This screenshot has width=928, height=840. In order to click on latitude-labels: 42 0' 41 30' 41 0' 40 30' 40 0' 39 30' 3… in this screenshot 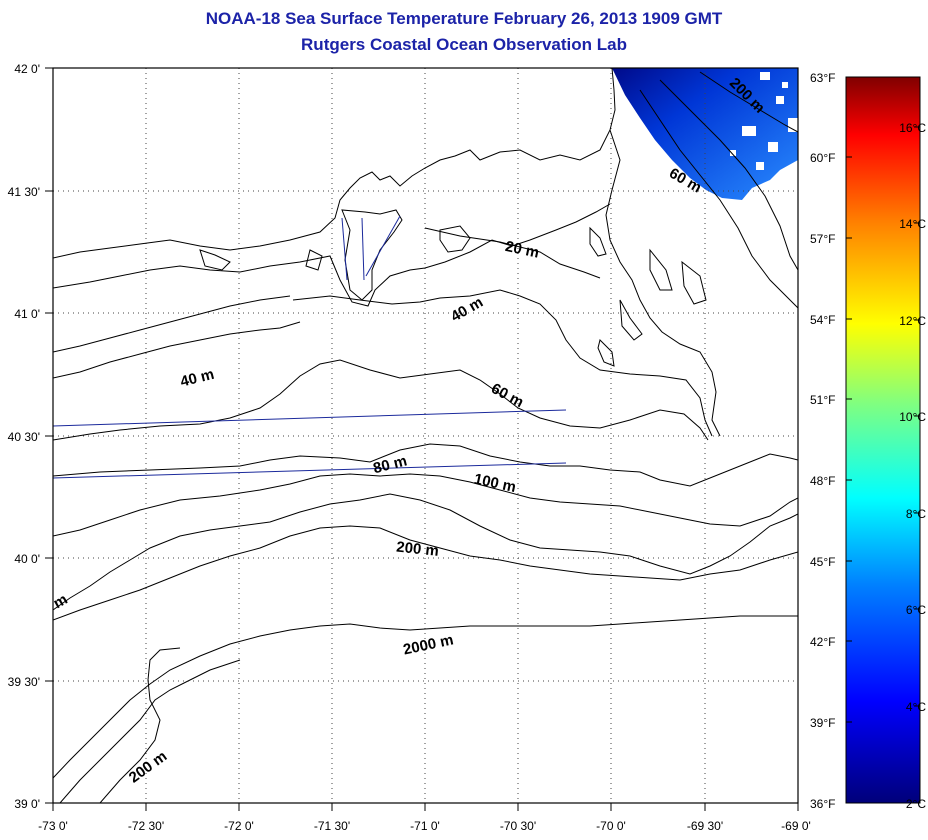, I will do `click(24, 436)`.